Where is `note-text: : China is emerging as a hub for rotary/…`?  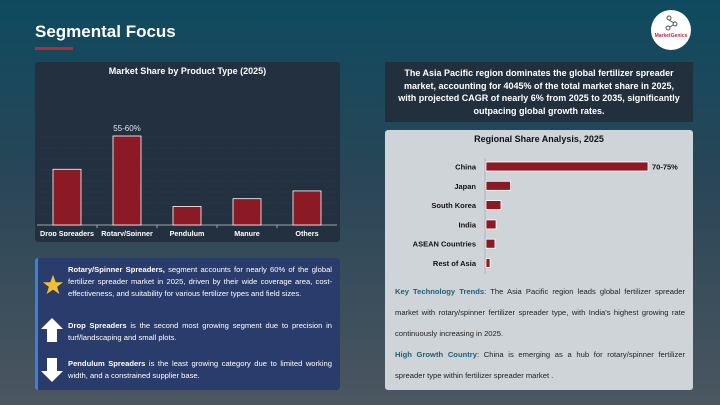
note-text: : China is emerging as a hub for rotary/… is located at coordinates (540, 365).